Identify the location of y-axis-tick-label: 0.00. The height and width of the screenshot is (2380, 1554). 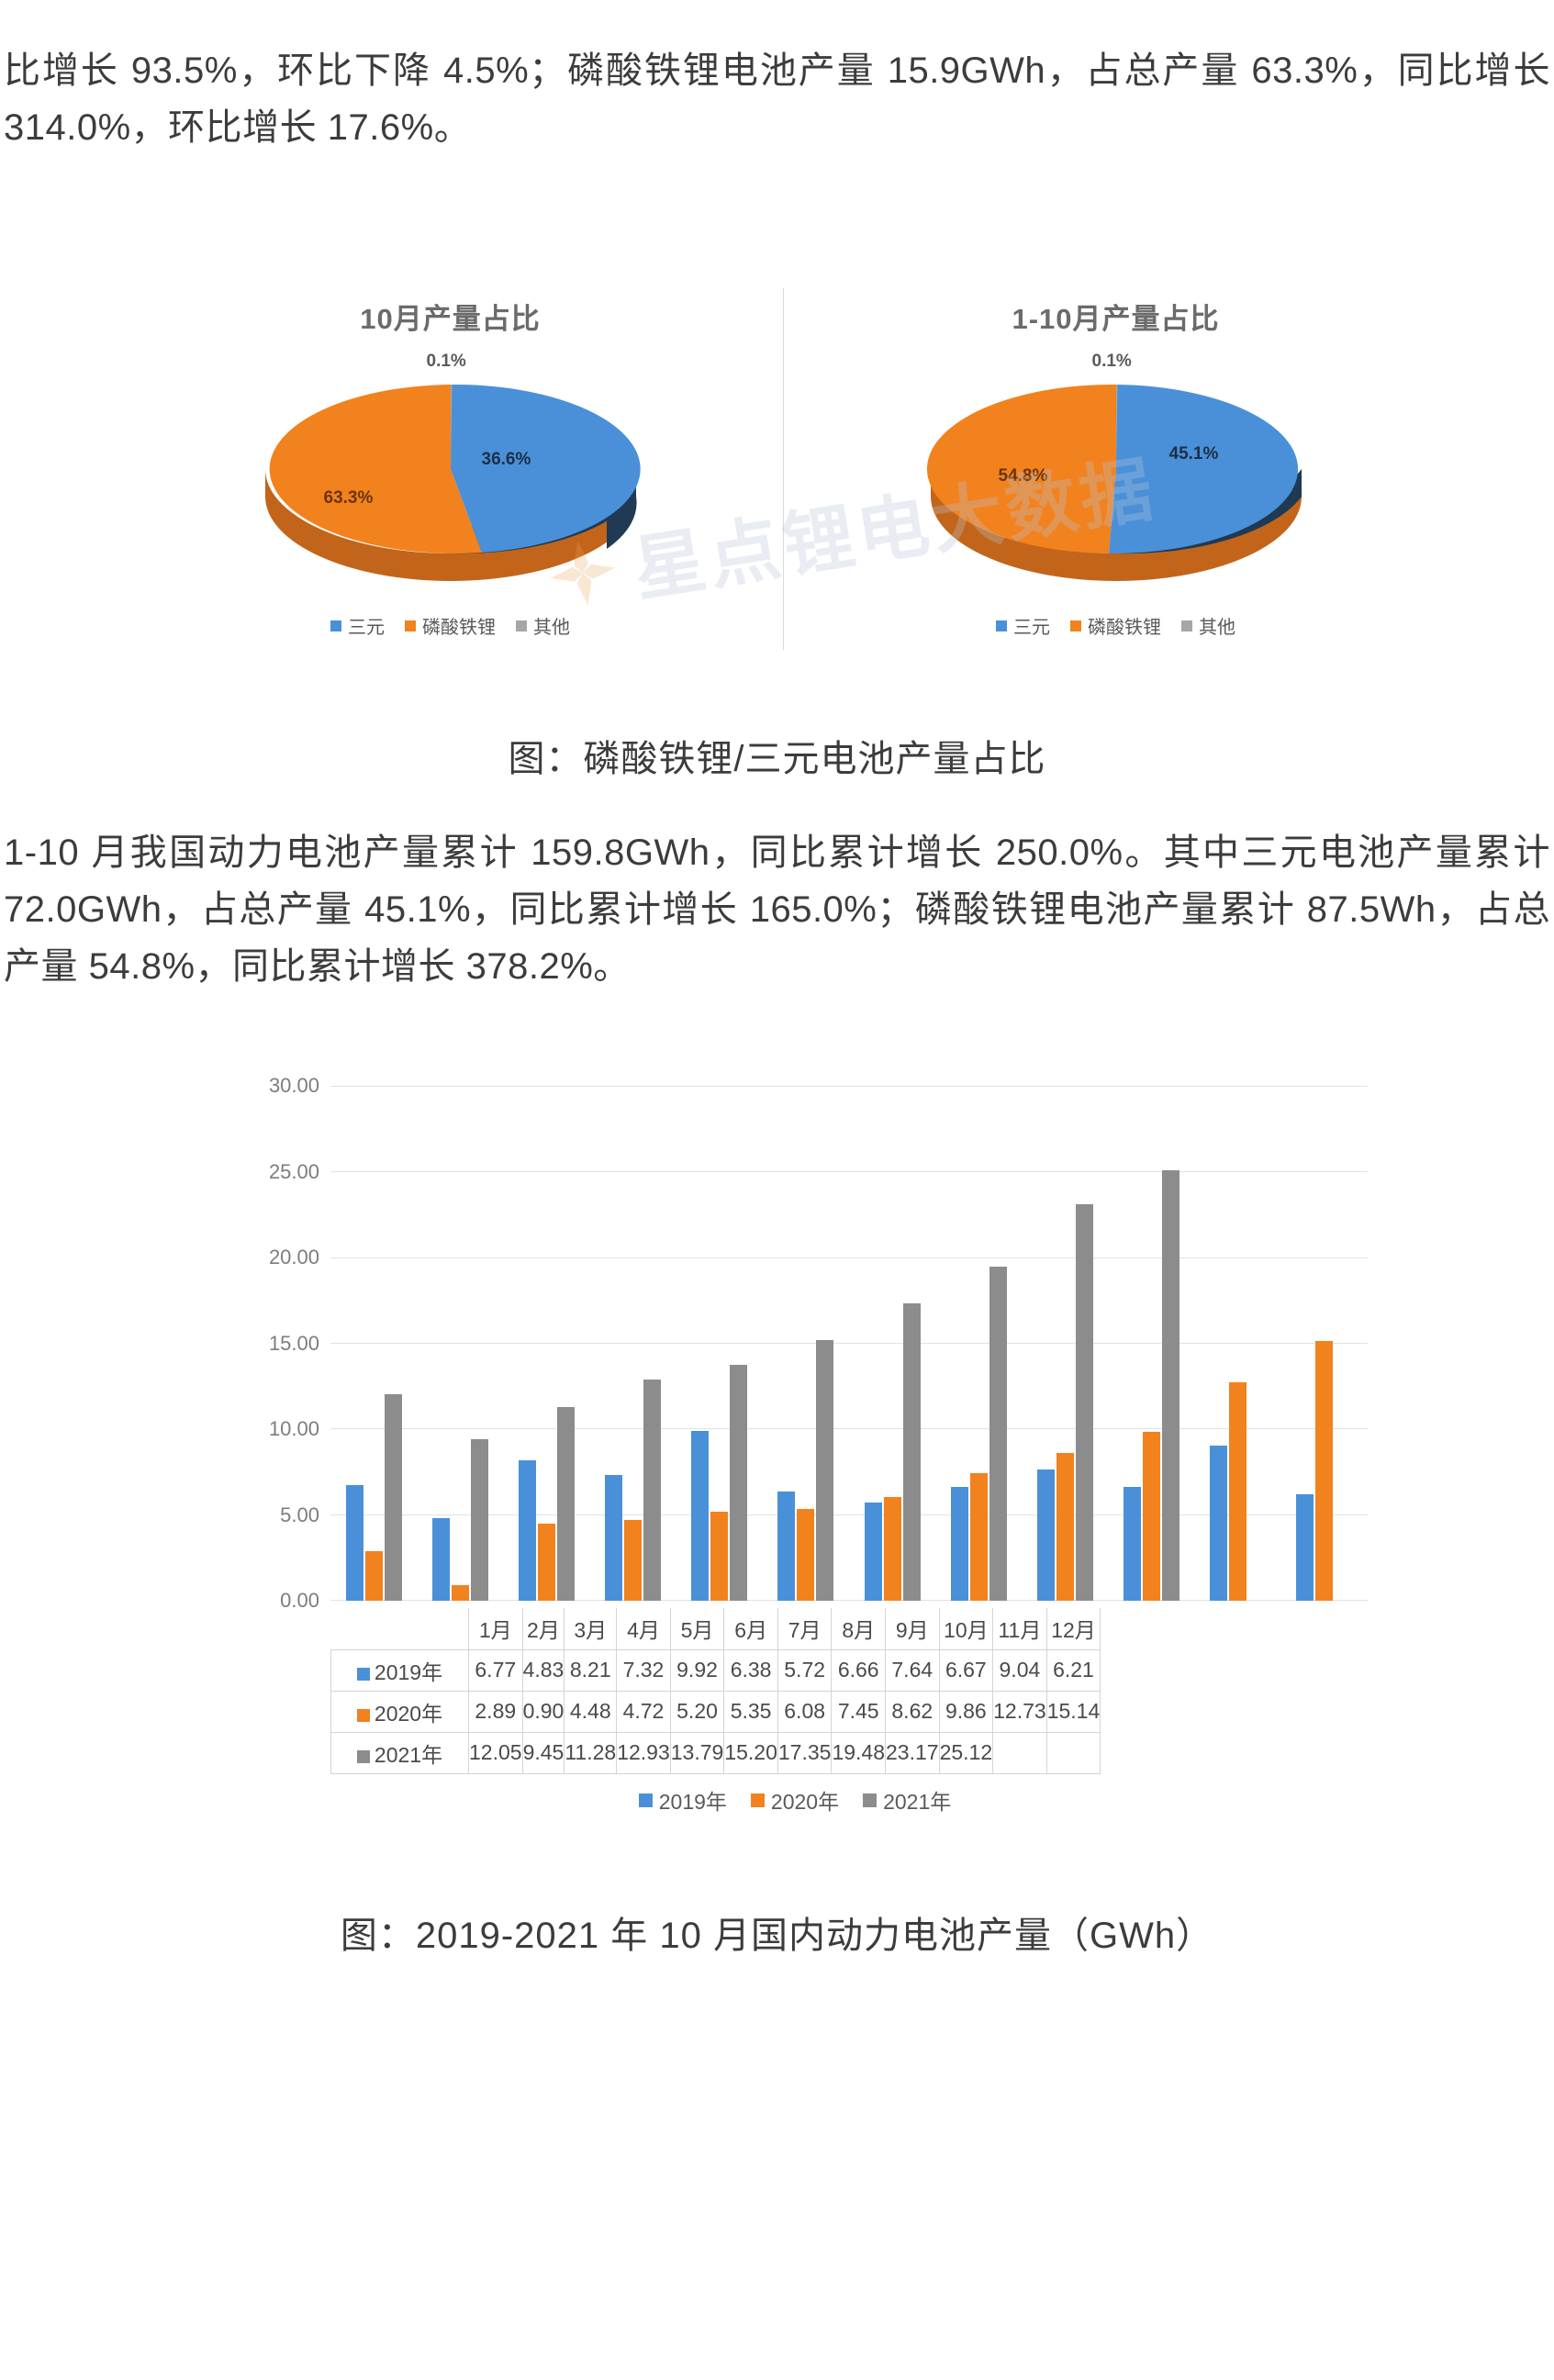
(299, 1600).